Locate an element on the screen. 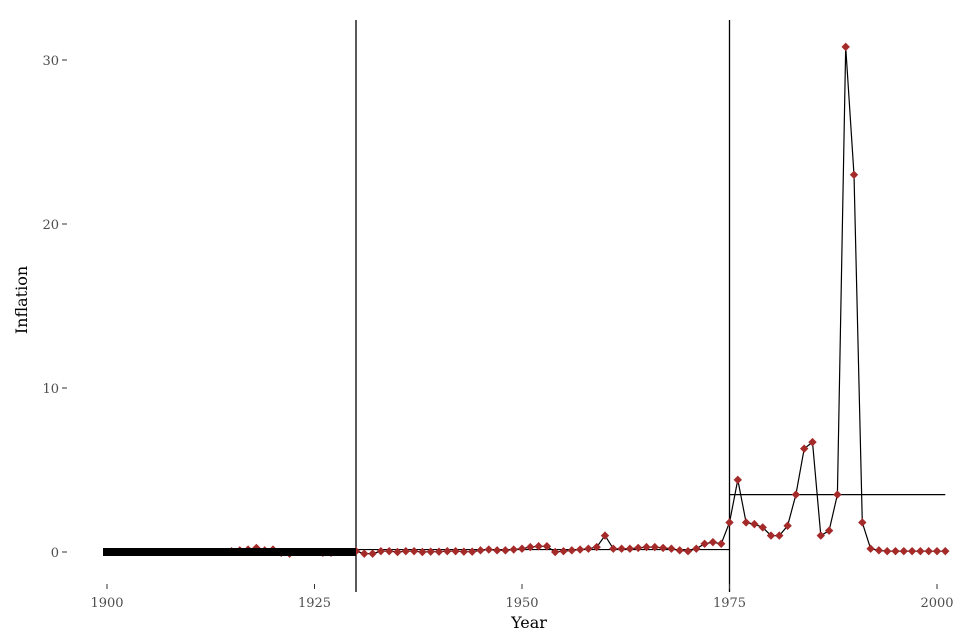  x-tick-label-4: 2000 is located at coordinates (936, 603).